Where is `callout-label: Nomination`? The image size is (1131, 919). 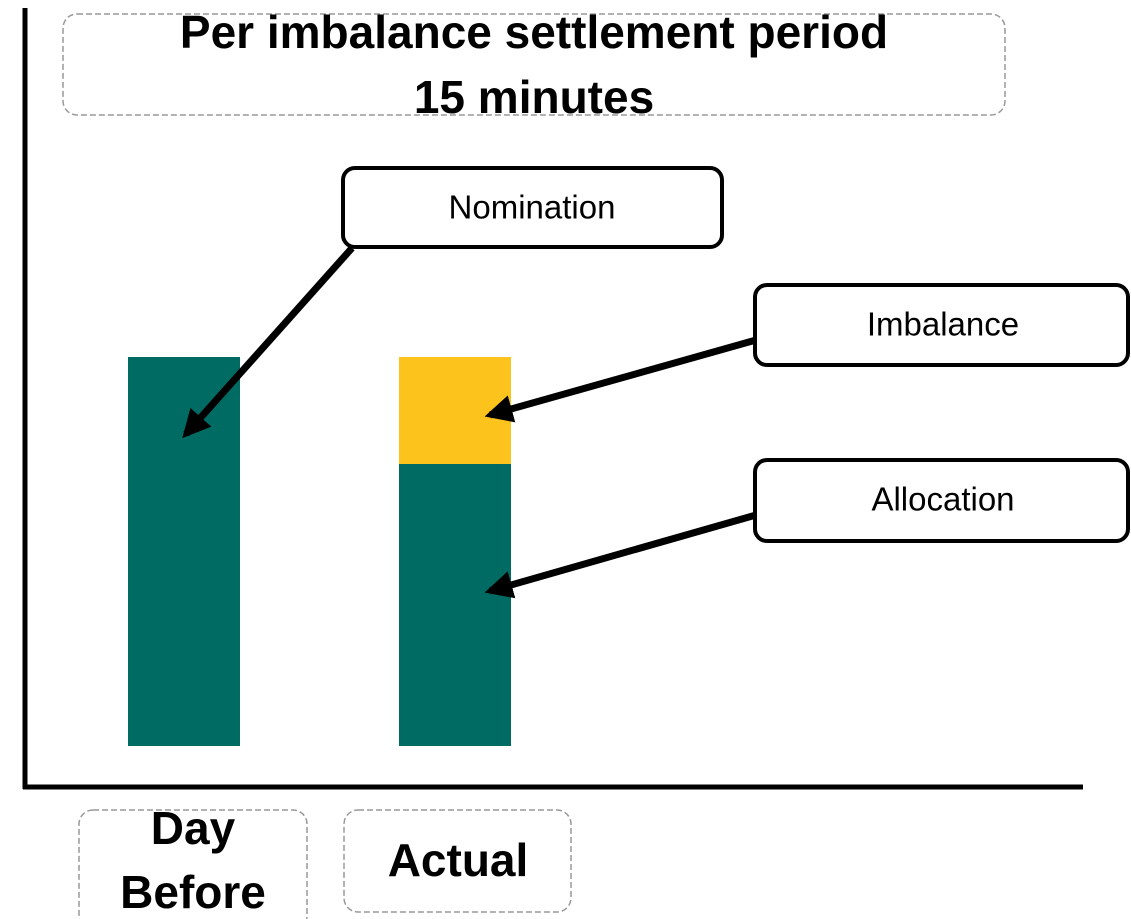
callout-label: Nomination is located at coordinates (532, 207).